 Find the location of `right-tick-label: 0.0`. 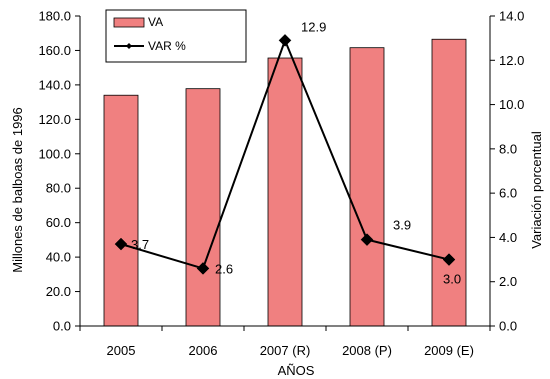

right-tick-label: 0.0 is located at coordinates (508, 326).